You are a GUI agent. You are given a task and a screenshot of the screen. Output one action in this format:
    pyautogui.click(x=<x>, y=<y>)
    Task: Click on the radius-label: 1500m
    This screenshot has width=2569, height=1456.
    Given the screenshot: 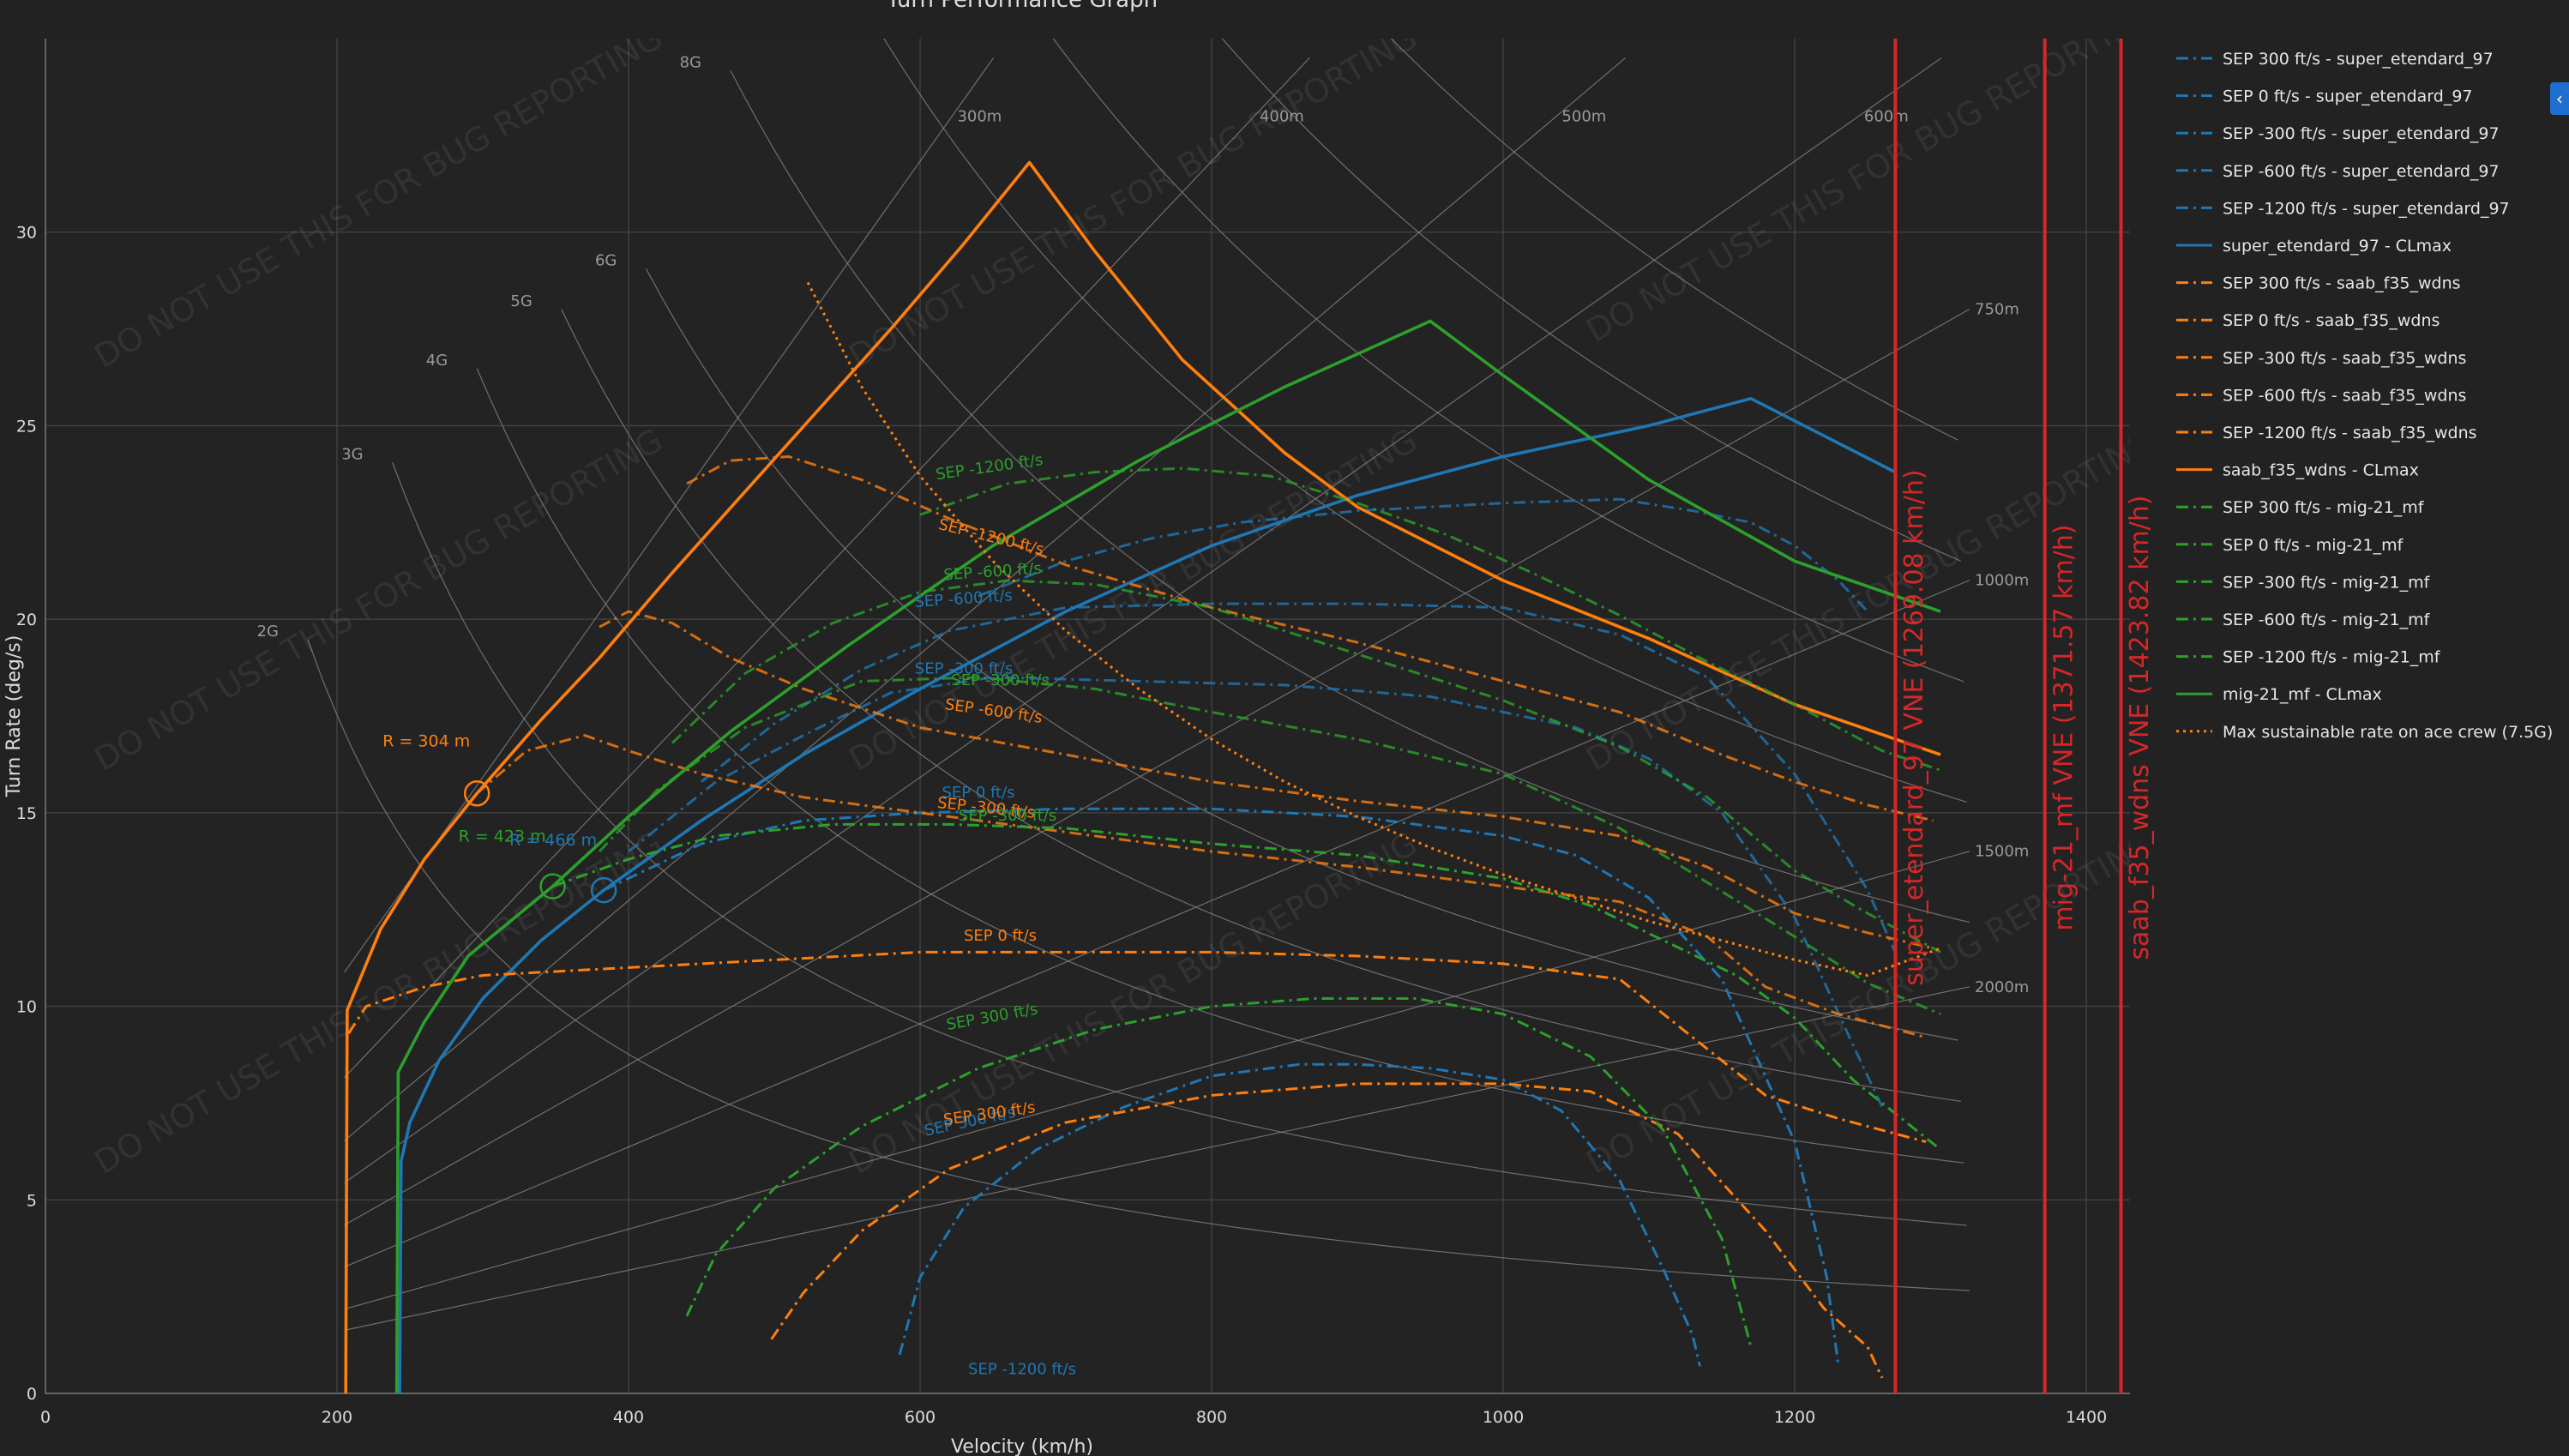 What is the action you would take?
    pyautogui.click(x=2002, y=852)
    